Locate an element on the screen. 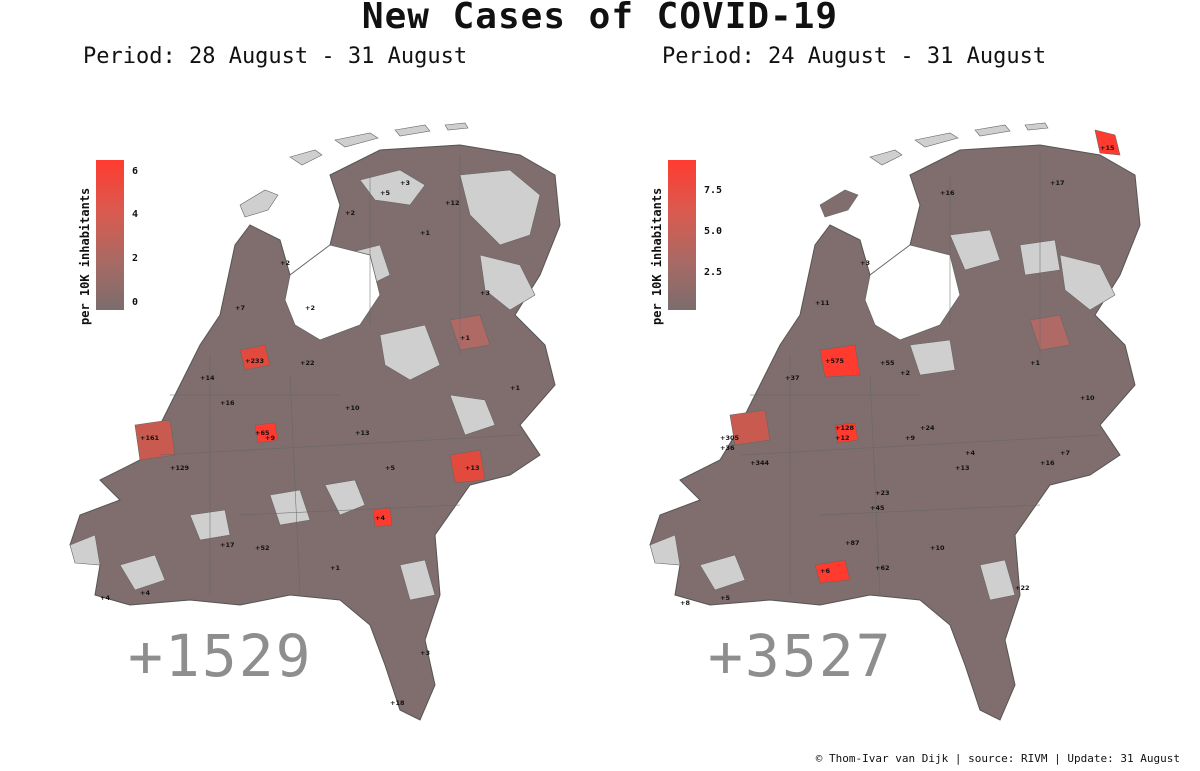 The image size is (1200, 771). colorbar-left is located at coordinates (110, 235).